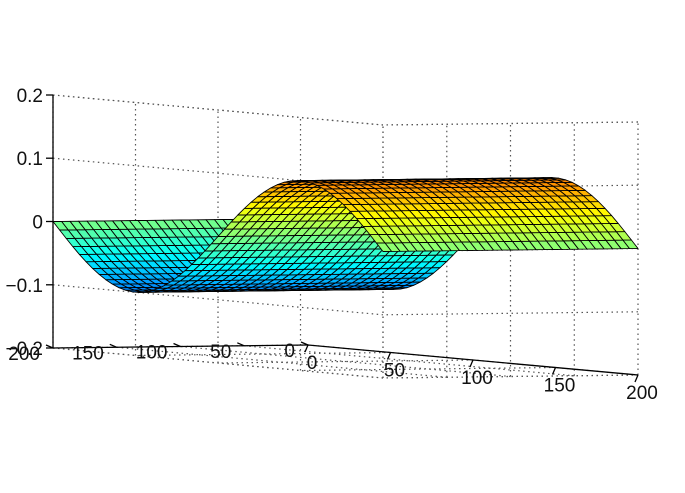  What do you see at coordinates (30, 159) in the screenshot?
I see `z-tick-label: 0.1` at bounding box center [30, 159].